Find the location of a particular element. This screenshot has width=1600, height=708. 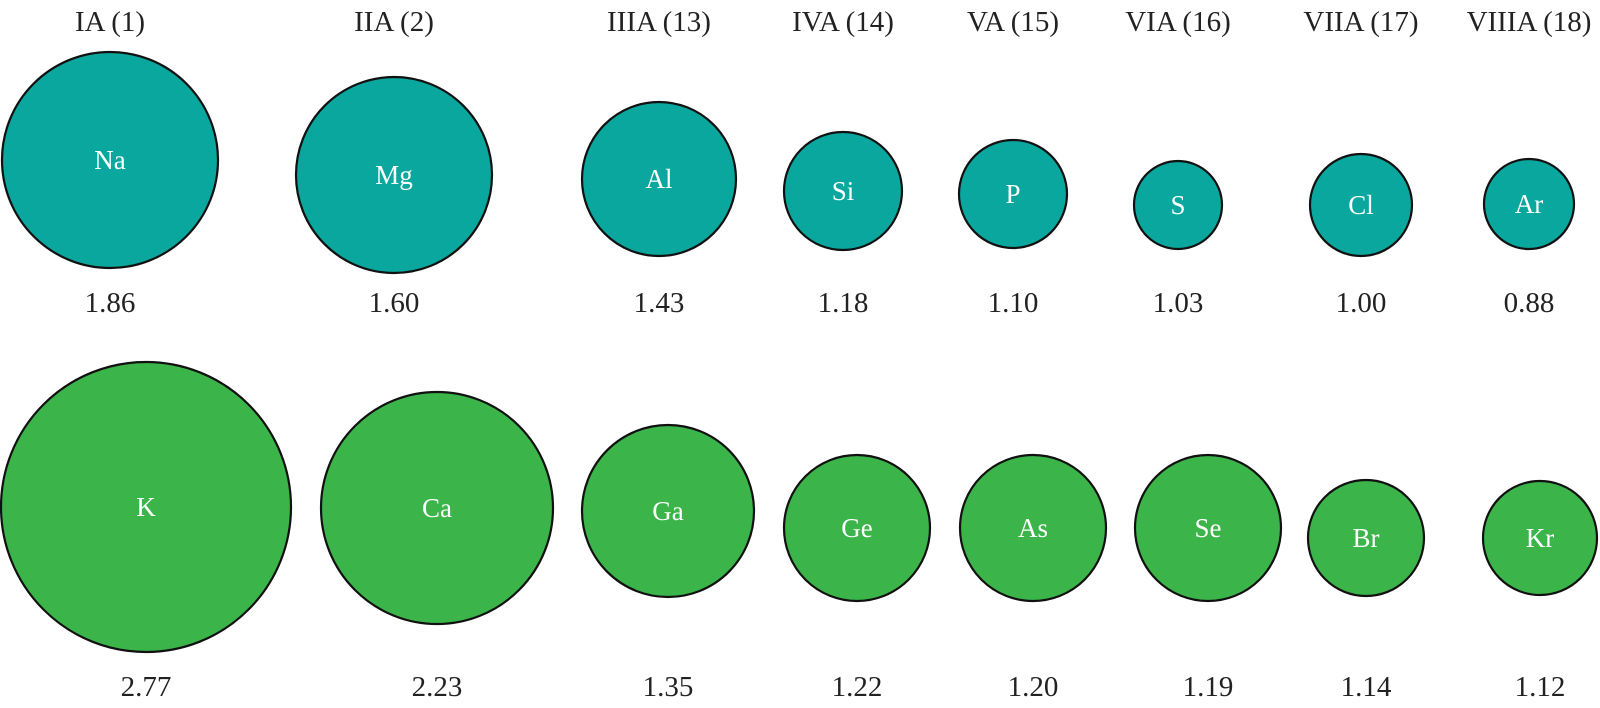

group-header: VIIIA (18) is located at coordinates (1529, 22).